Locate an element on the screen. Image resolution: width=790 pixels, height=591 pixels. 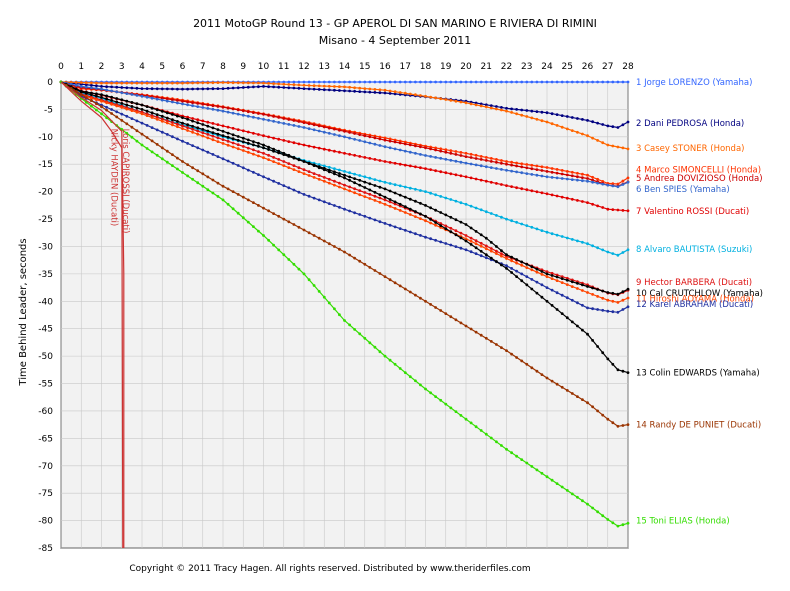
x-tick-label: 4 is located at coordinates (142, 67).